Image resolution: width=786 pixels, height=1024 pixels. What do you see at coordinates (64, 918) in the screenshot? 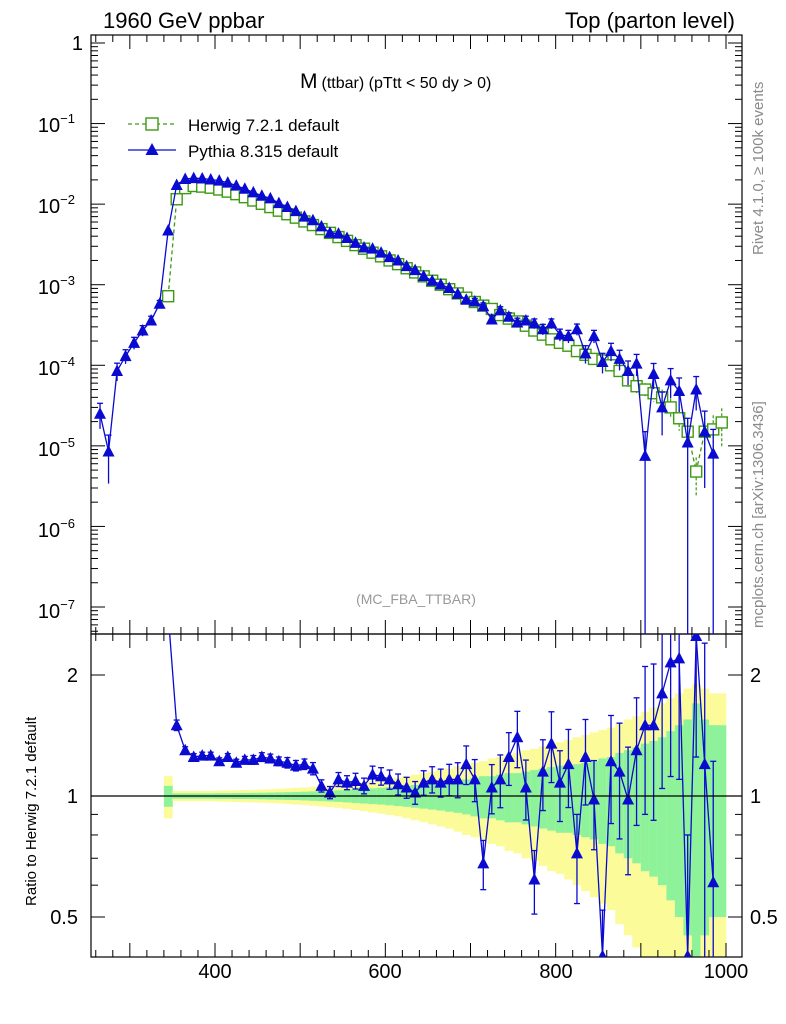
I see `ratio-ytick-left-0.5: 0.5` at bounding box center [64, 918].